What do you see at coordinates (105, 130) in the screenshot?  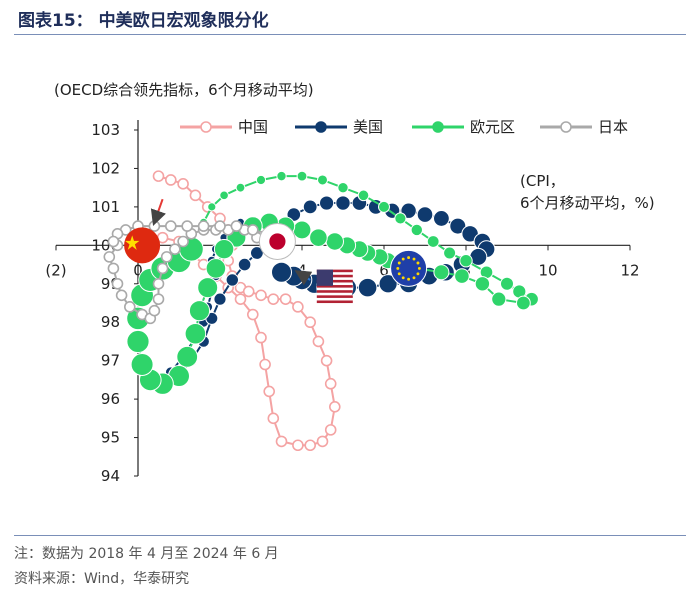 I see `y-tick-label: 103` at bounding box center [105, 130].